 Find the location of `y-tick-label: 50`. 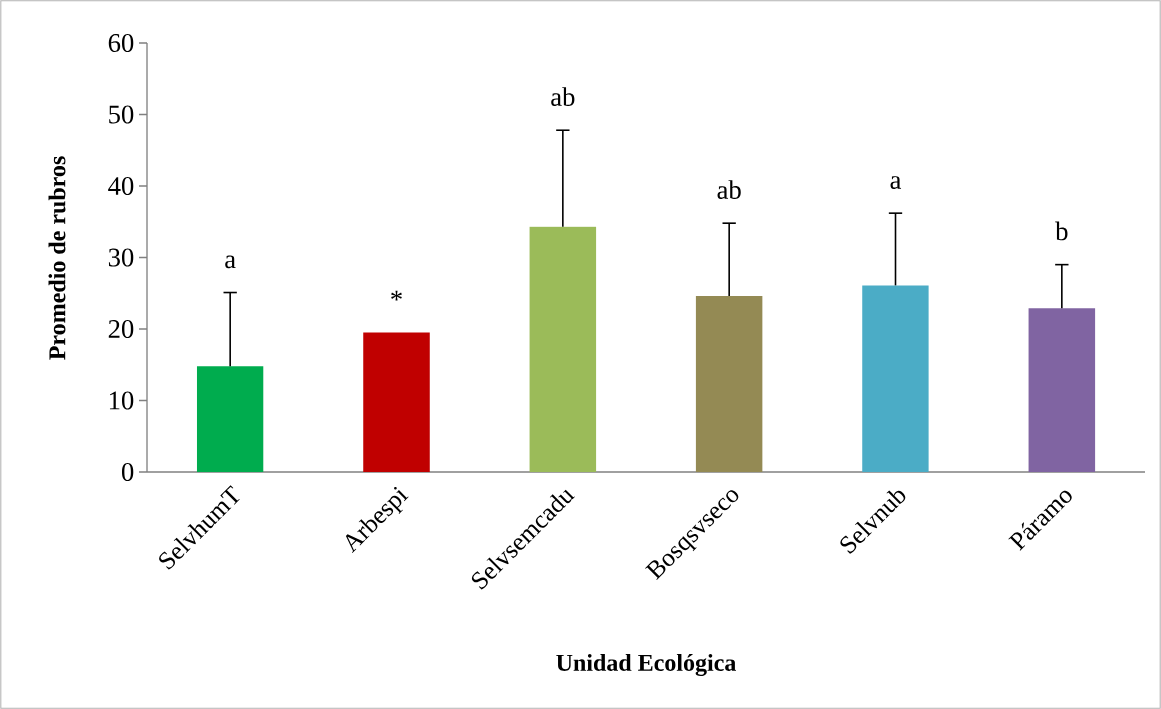

y-tick-label: 50 is located at coordinates (121, 114).